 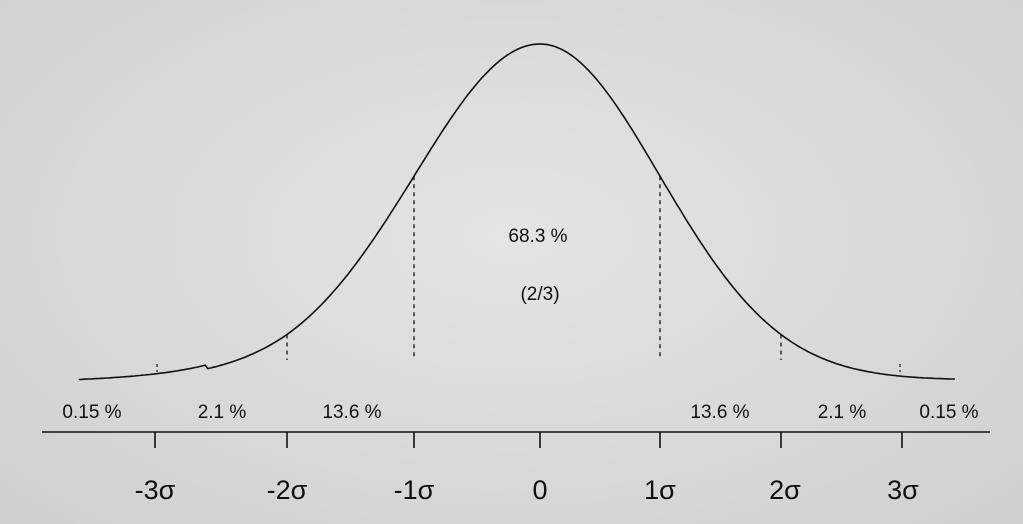 What do you see at coordinates (903, 490) in the screenshot?
I see `axis-label-plus-3sigma: 3σ` at bounding box center [903, 490].